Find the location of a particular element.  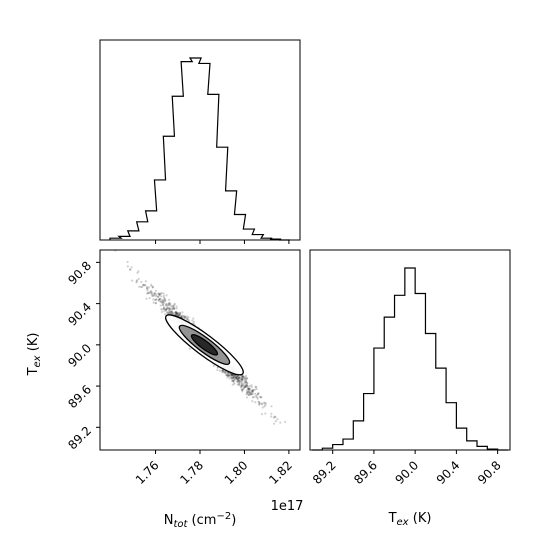

confidence-contours is located at coordinates (204, 345).